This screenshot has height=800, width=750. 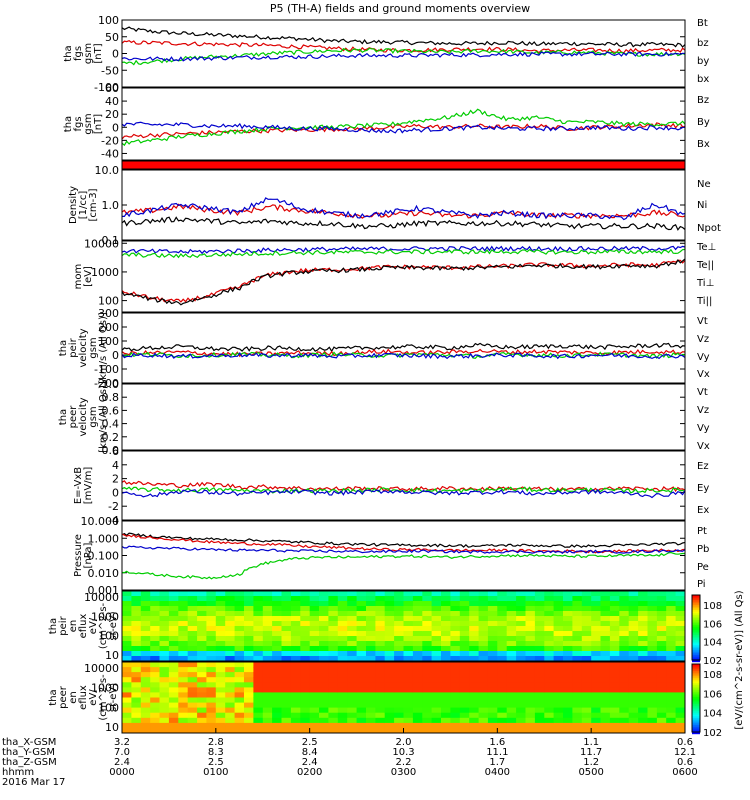 What do you see at coordinates (704, 184) in the screenshot?
I see `legend-label: Ne` at bounding box center [704, 184].